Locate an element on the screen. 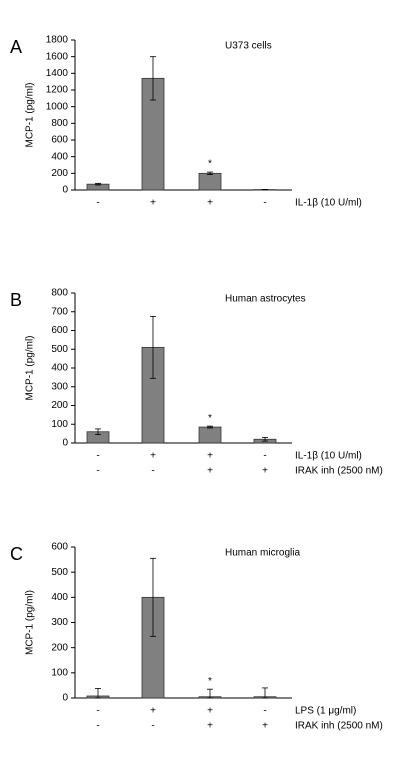 The width and height of the screenshot is (400, 768). y-tick-label: 700 is located at coordinates (59, 311).